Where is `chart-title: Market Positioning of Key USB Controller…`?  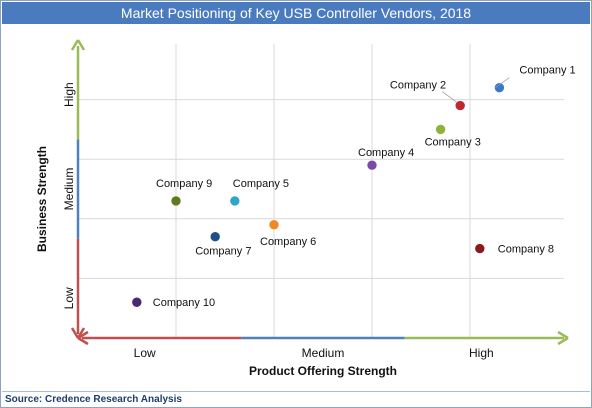 chart-title: Market Positioning of Key USB Controller… is located at coordinates (296, 13).